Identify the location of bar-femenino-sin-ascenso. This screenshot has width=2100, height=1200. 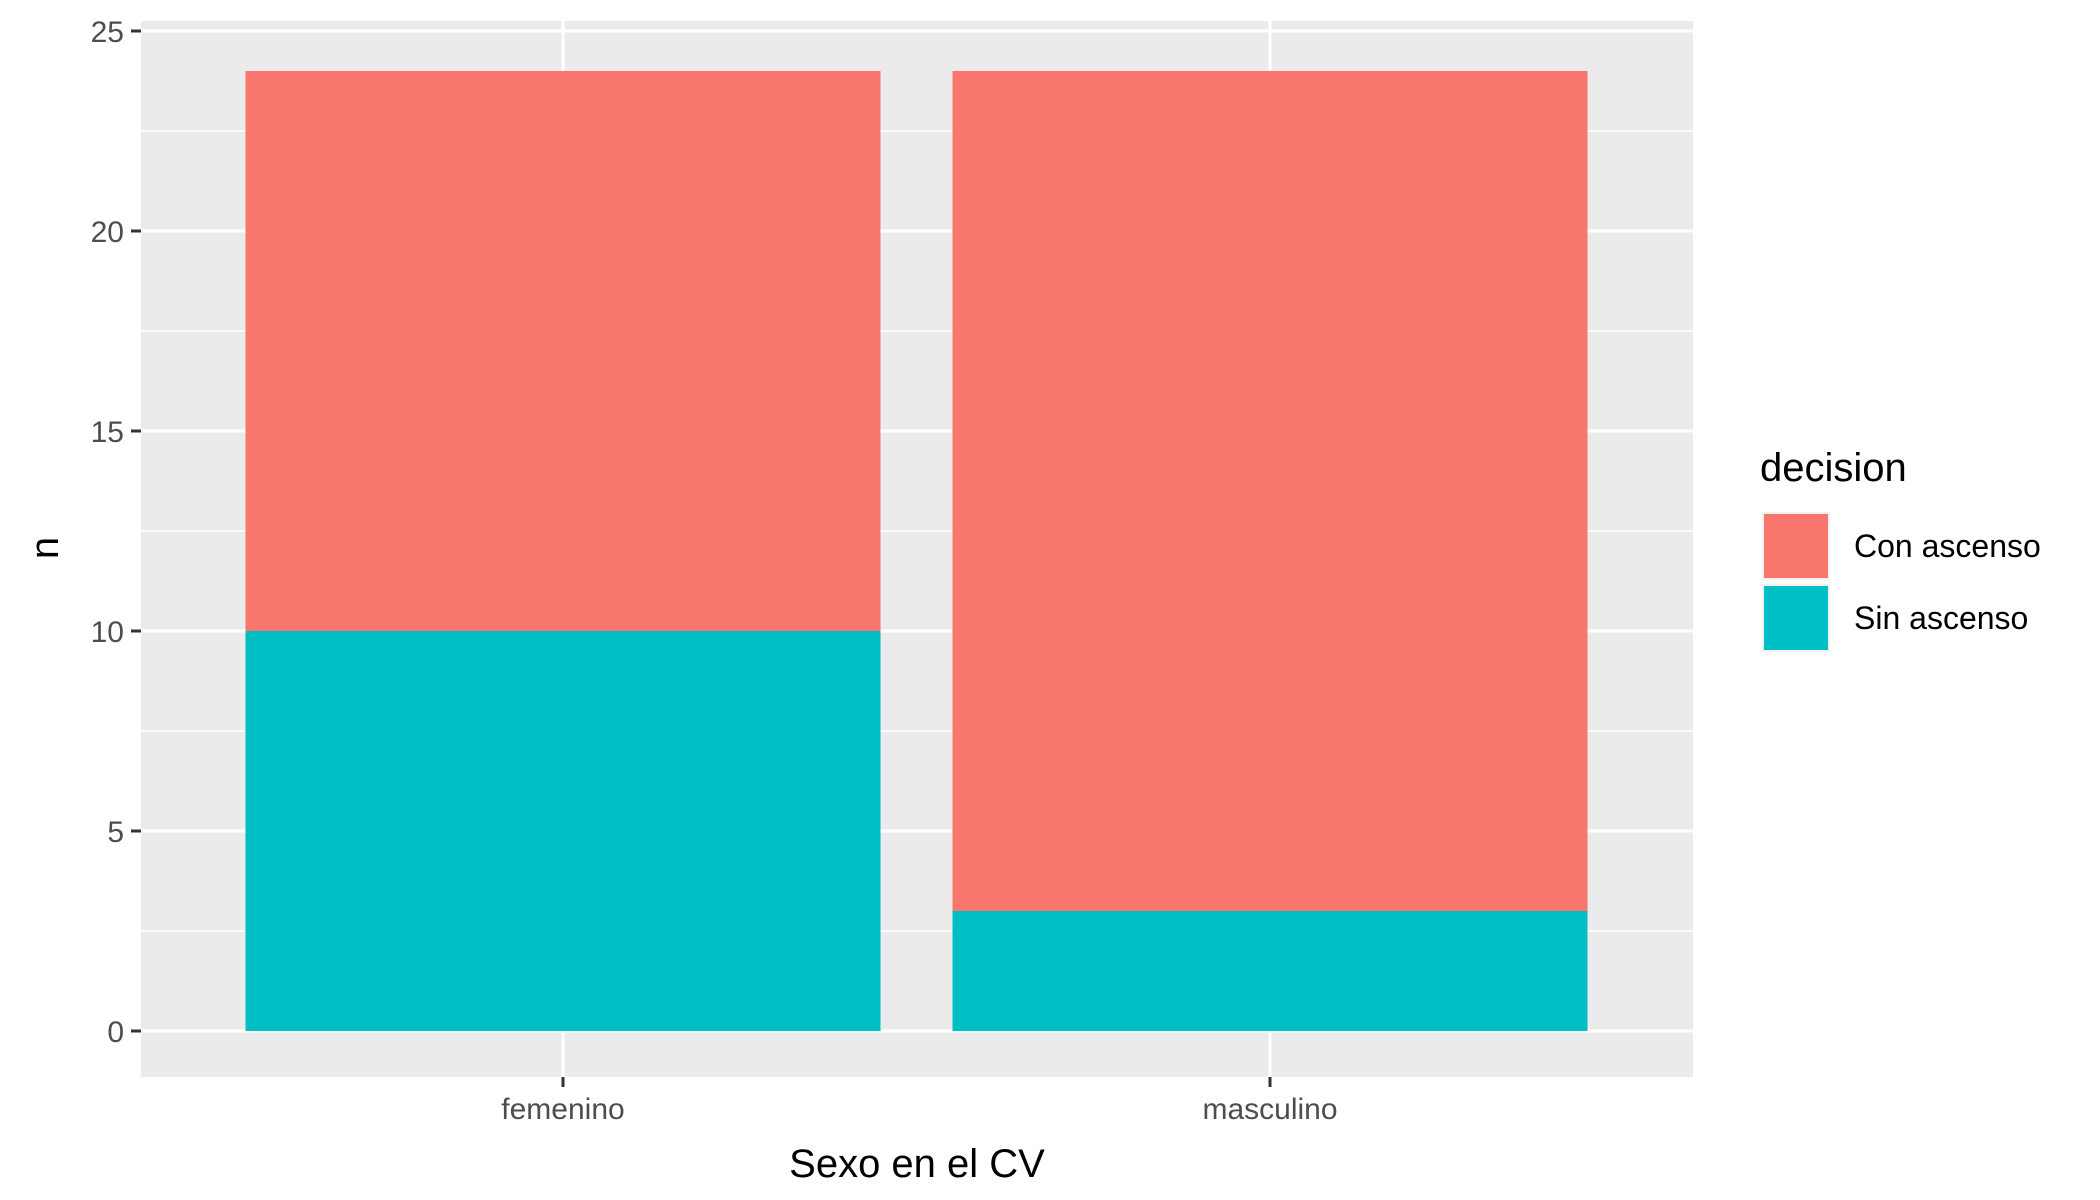
(563, 831).